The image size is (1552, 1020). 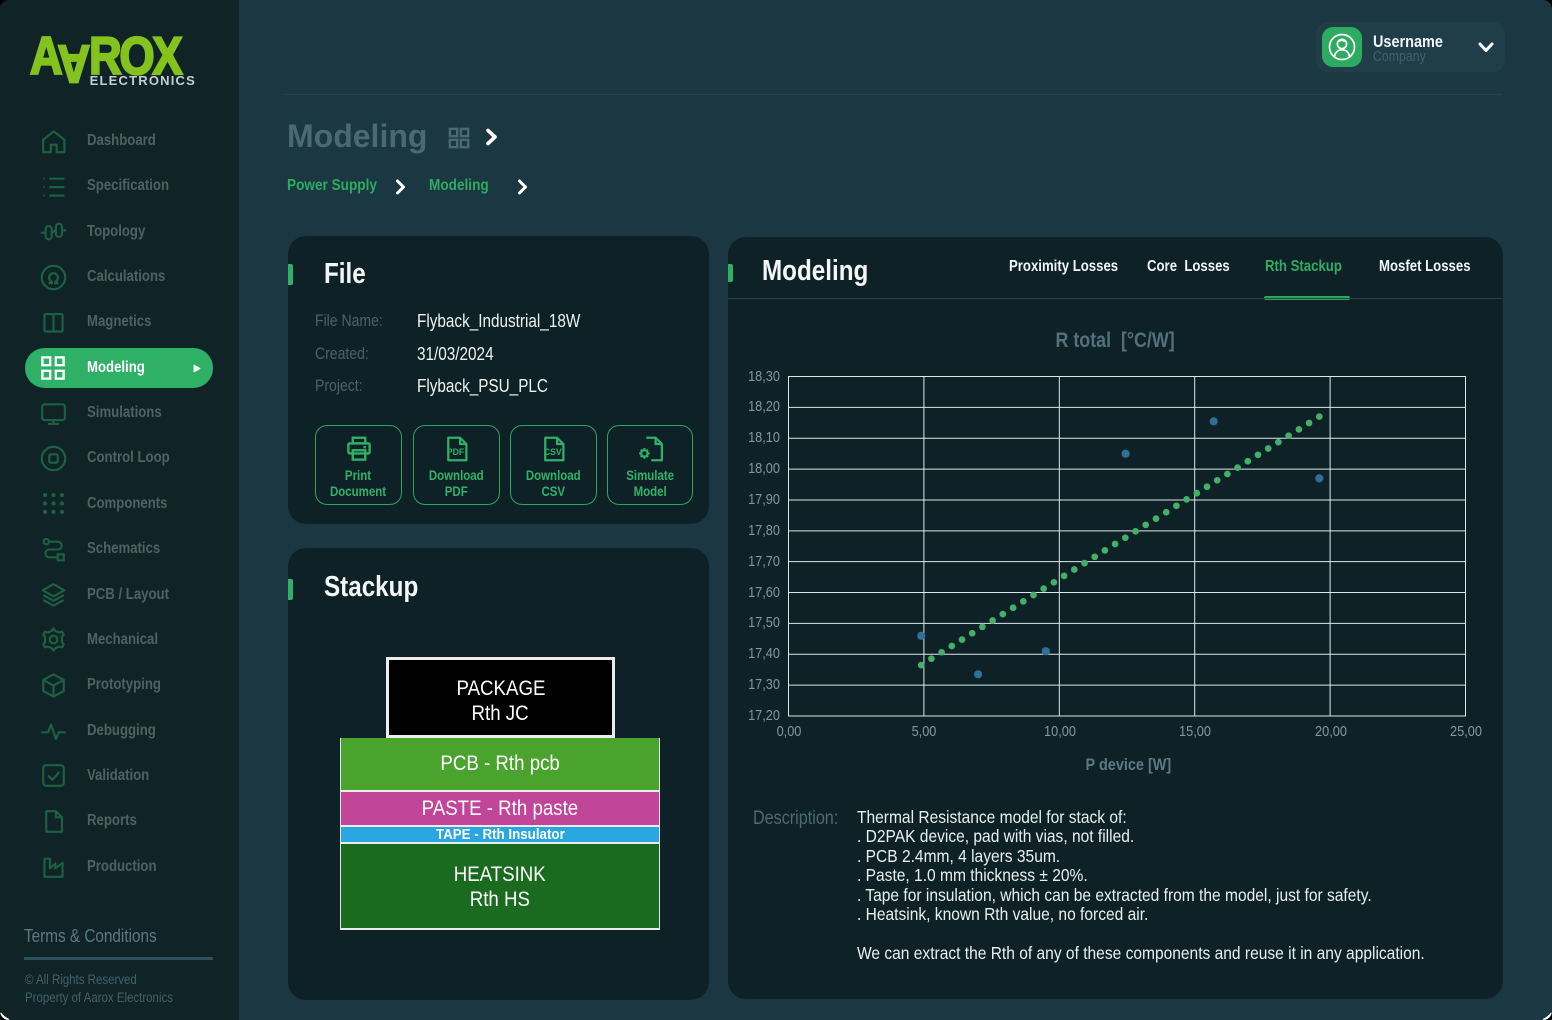 I want to click on svg-text: CSV, so click(x=552, y=452).